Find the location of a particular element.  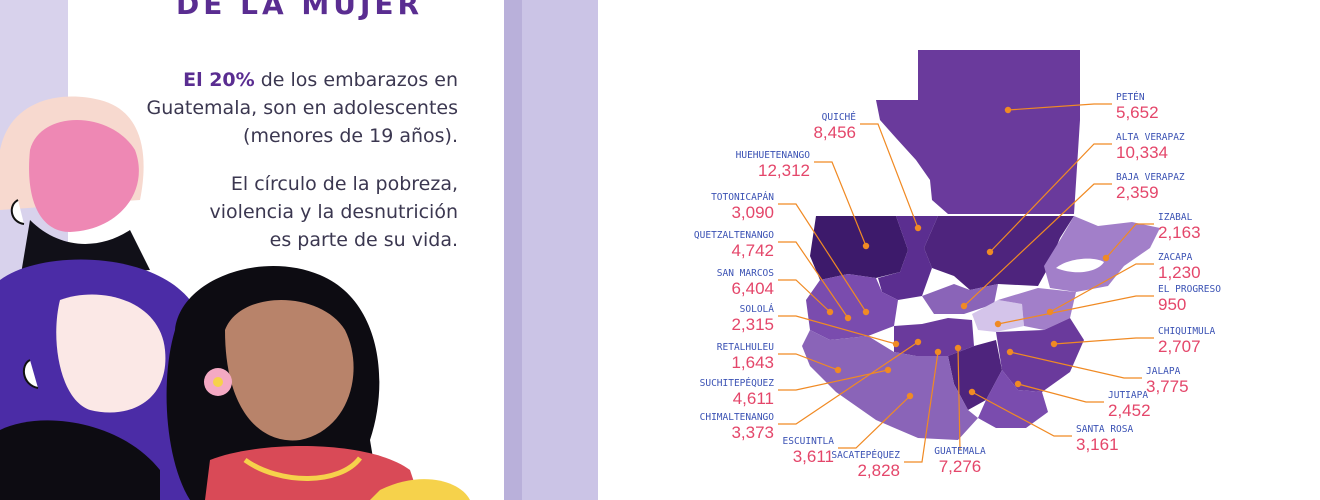

leader-line-retalhuleu is located at coordinates (808, 362).